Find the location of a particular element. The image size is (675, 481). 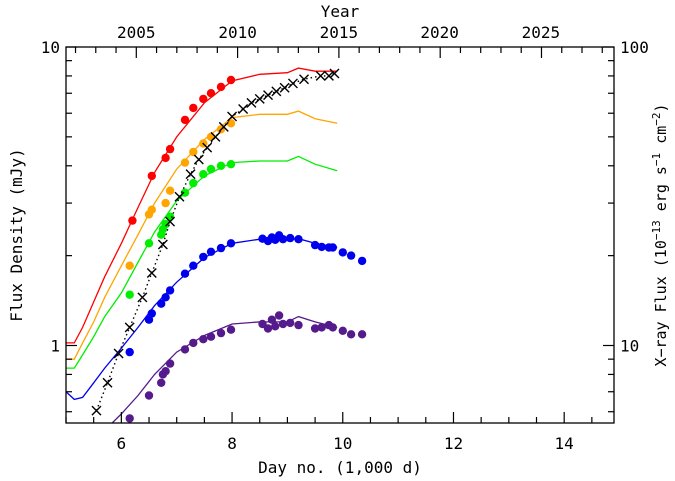

top-tick-label: 2025 is located at coordinates (541, 32).